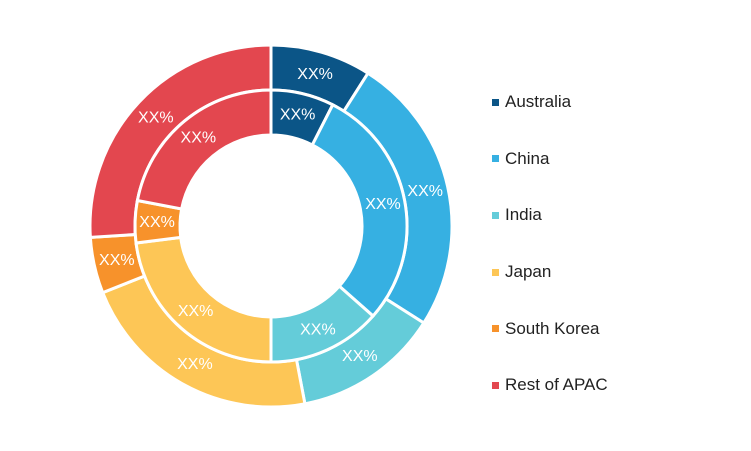  I want to click on legend-swatch-australia, so click(495, 102).